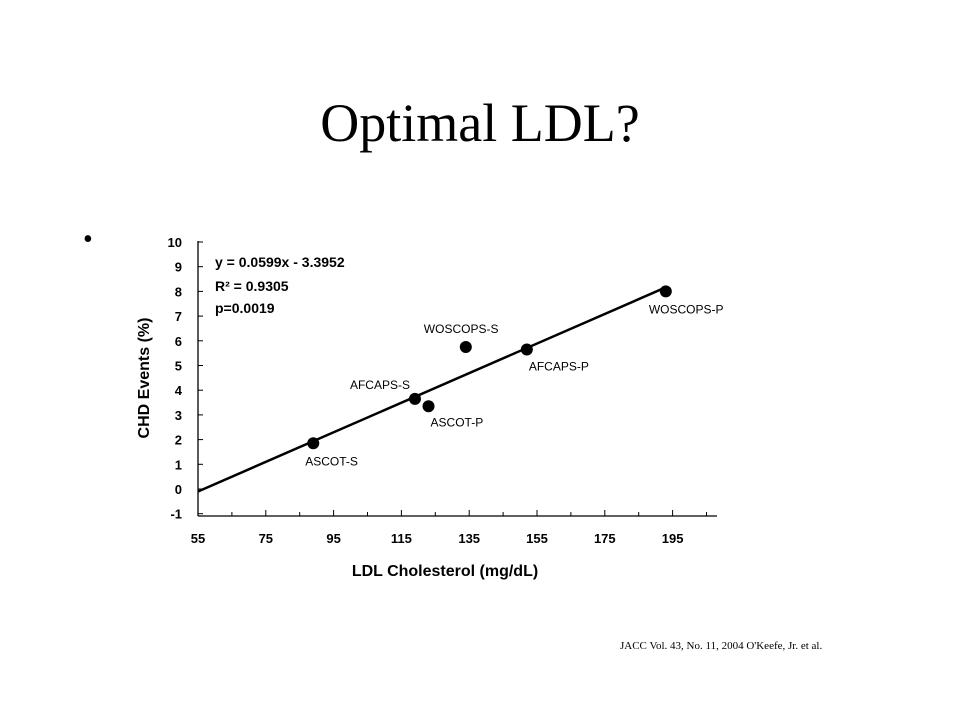  Describe the element at coordinates (461, 329) in the screenshot. I see `point-label: WOSCOPS-S` at that location.